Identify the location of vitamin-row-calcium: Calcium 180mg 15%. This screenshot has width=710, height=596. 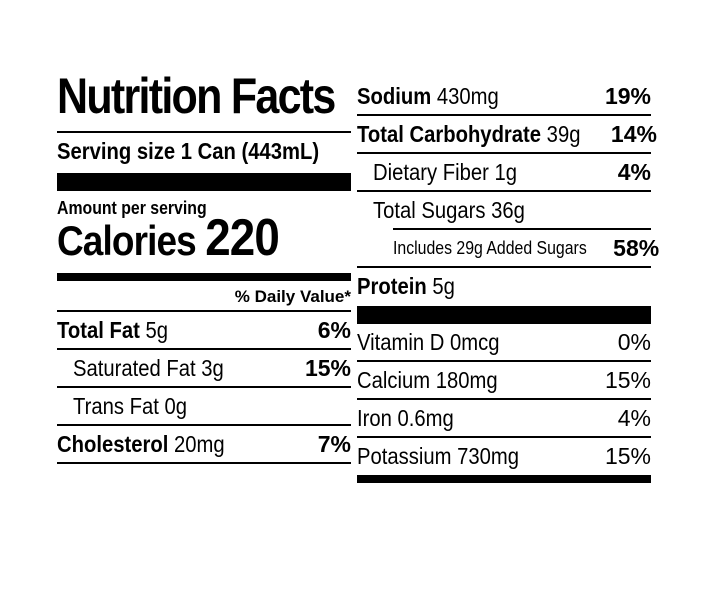
(504, 379).